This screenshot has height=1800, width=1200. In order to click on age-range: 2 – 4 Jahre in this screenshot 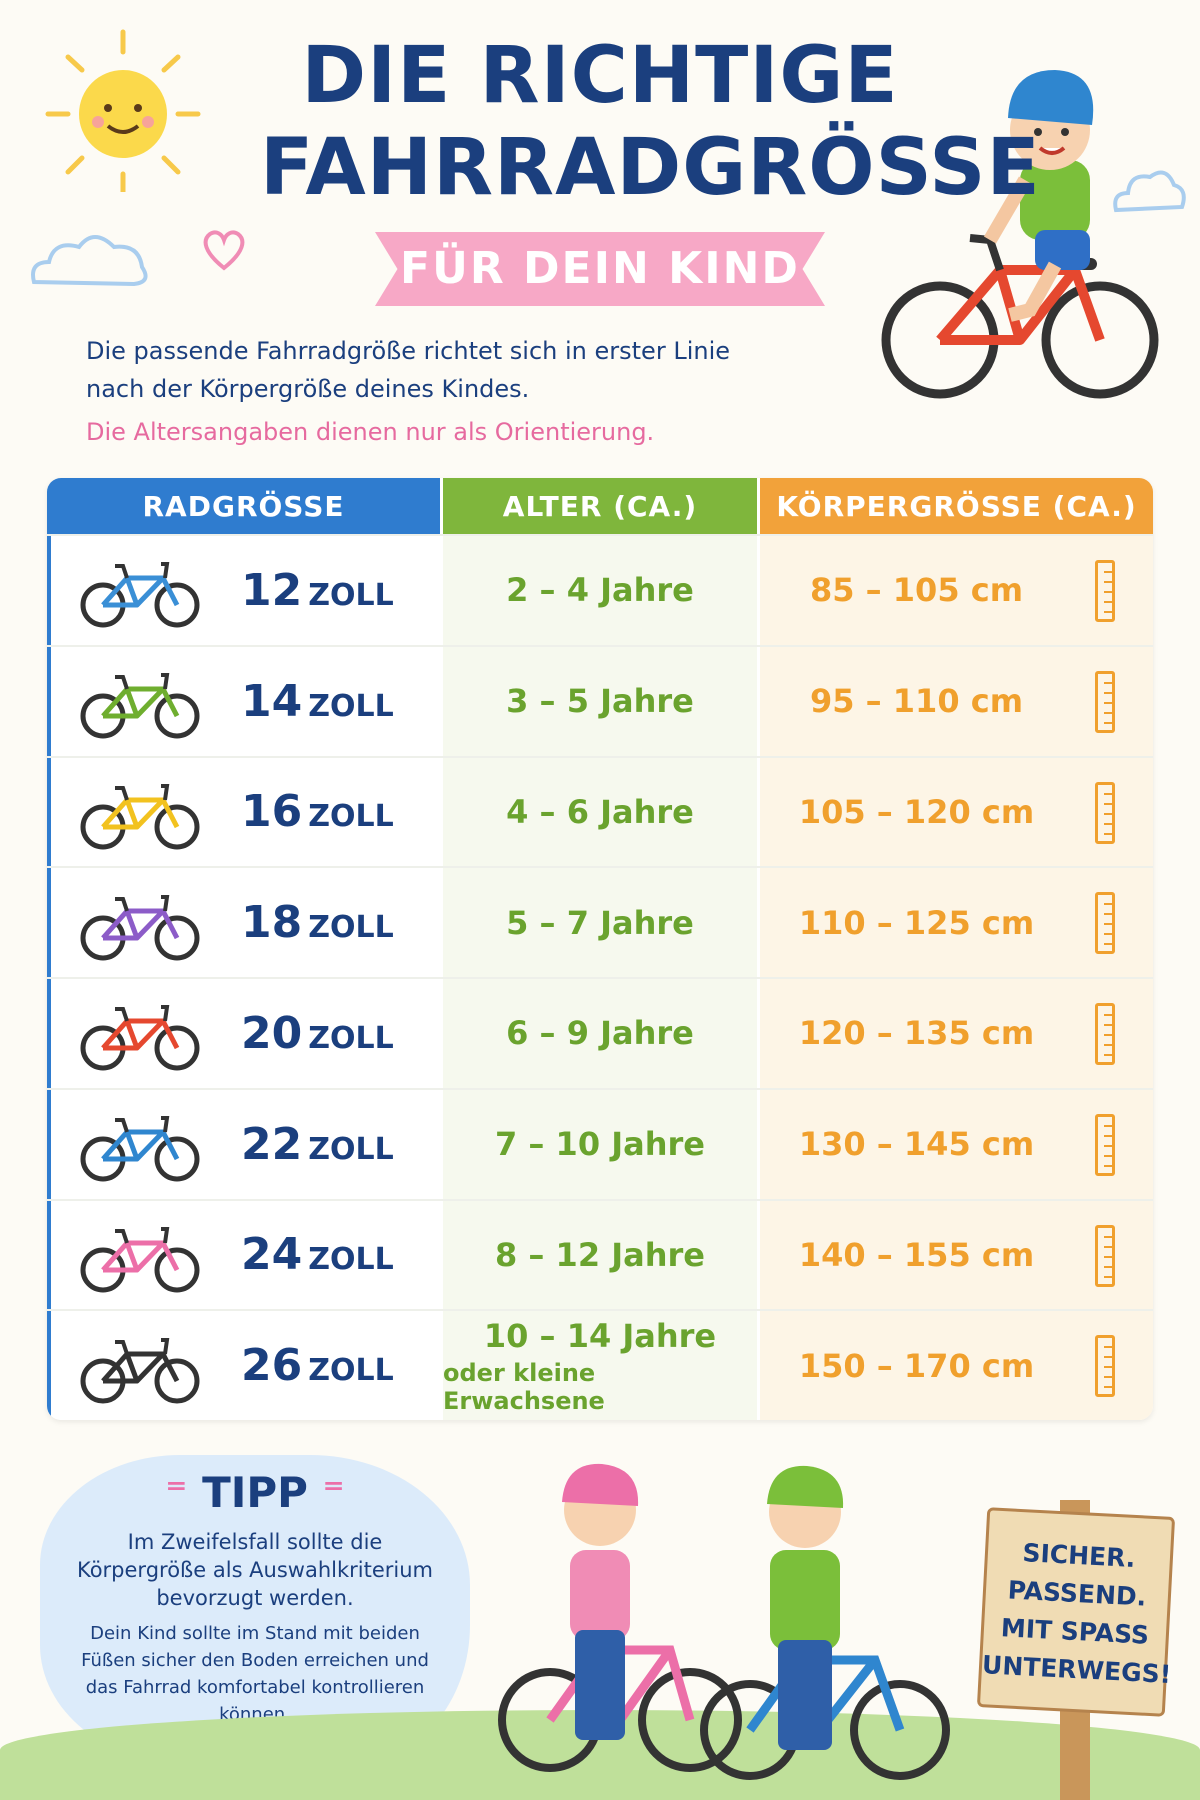, I will do `click(600, 590)`.